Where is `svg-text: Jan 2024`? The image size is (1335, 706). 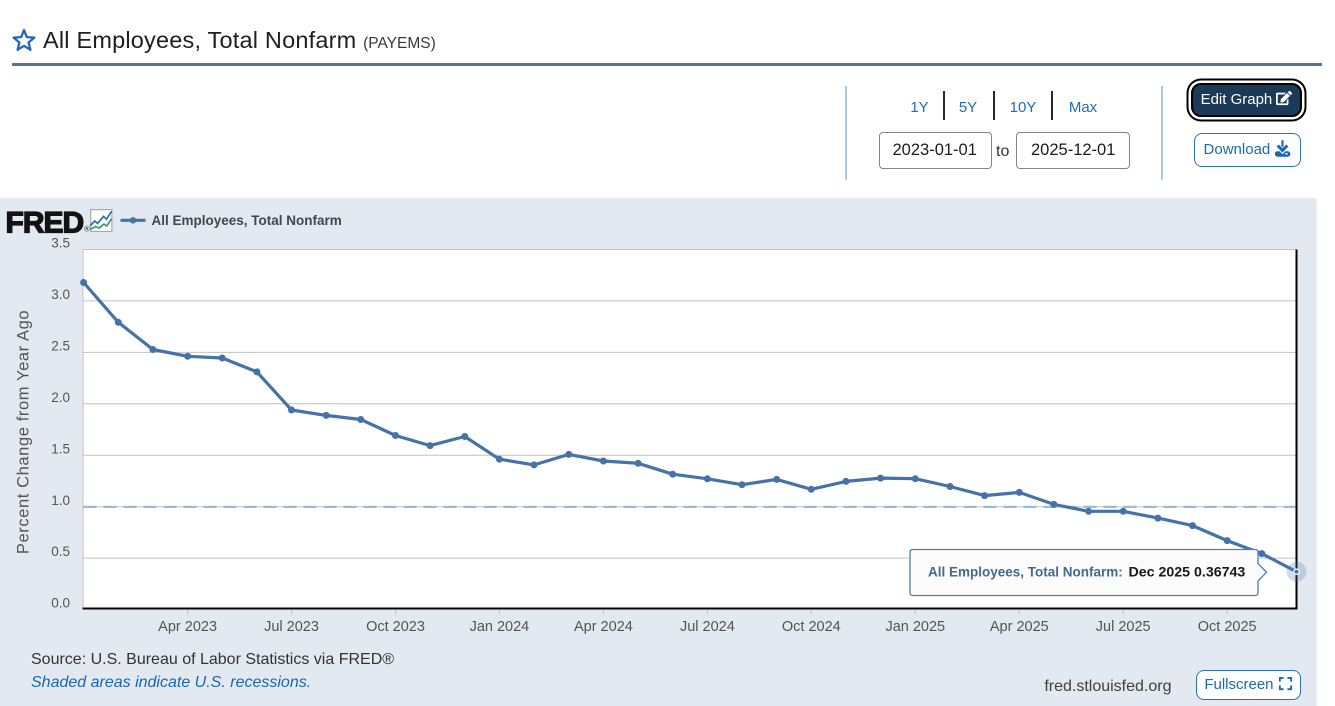
svg-text: Jan 2024 is located at coordinates (500, 627).